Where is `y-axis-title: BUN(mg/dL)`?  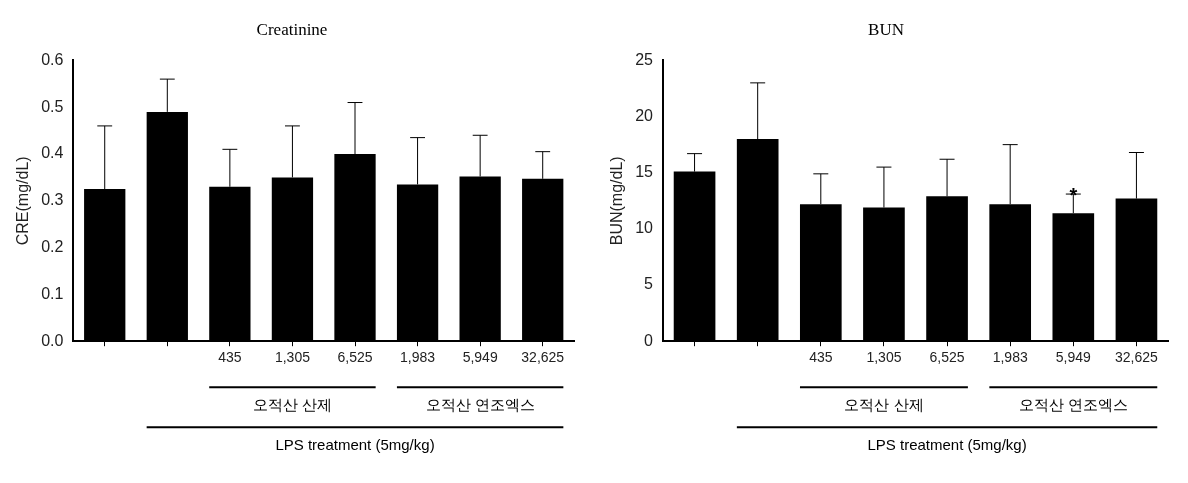
y-axis-title: BUN(mg/dL) is located at coordinates (617, 201).